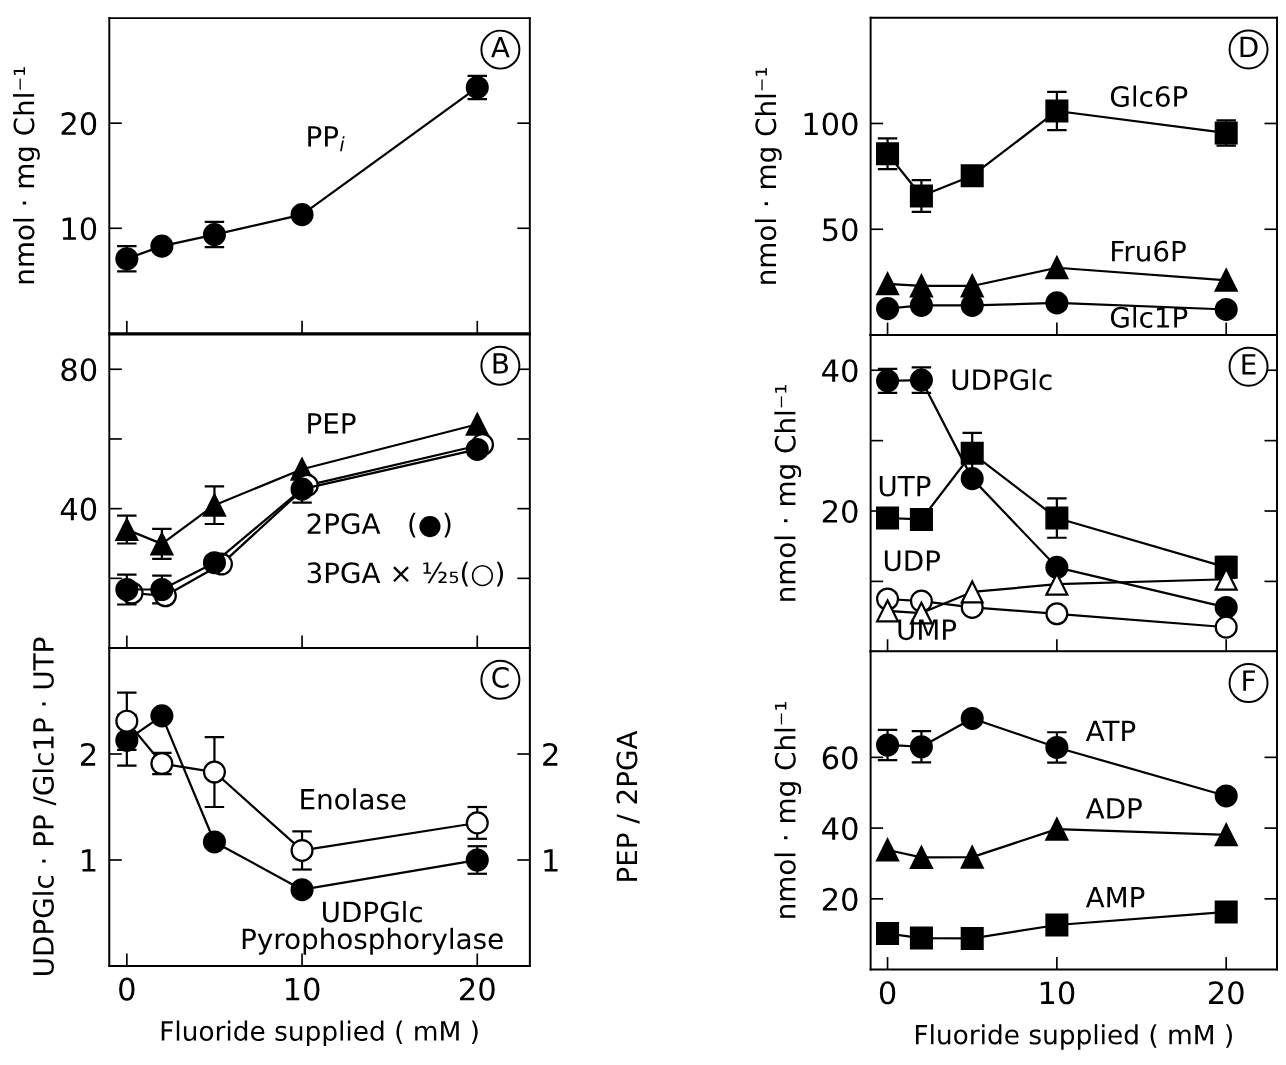 The image size is (1286, 1065). Describe the element at coordinates (1149, 251) in the screenshot. I see `series-label: Fru6P` at that location.